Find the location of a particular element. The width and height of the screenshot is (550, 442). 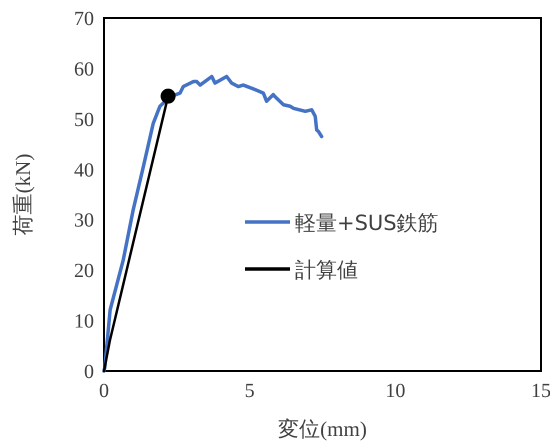

x-axis-title: 変位(mm) is located at coordinates (322, 429).